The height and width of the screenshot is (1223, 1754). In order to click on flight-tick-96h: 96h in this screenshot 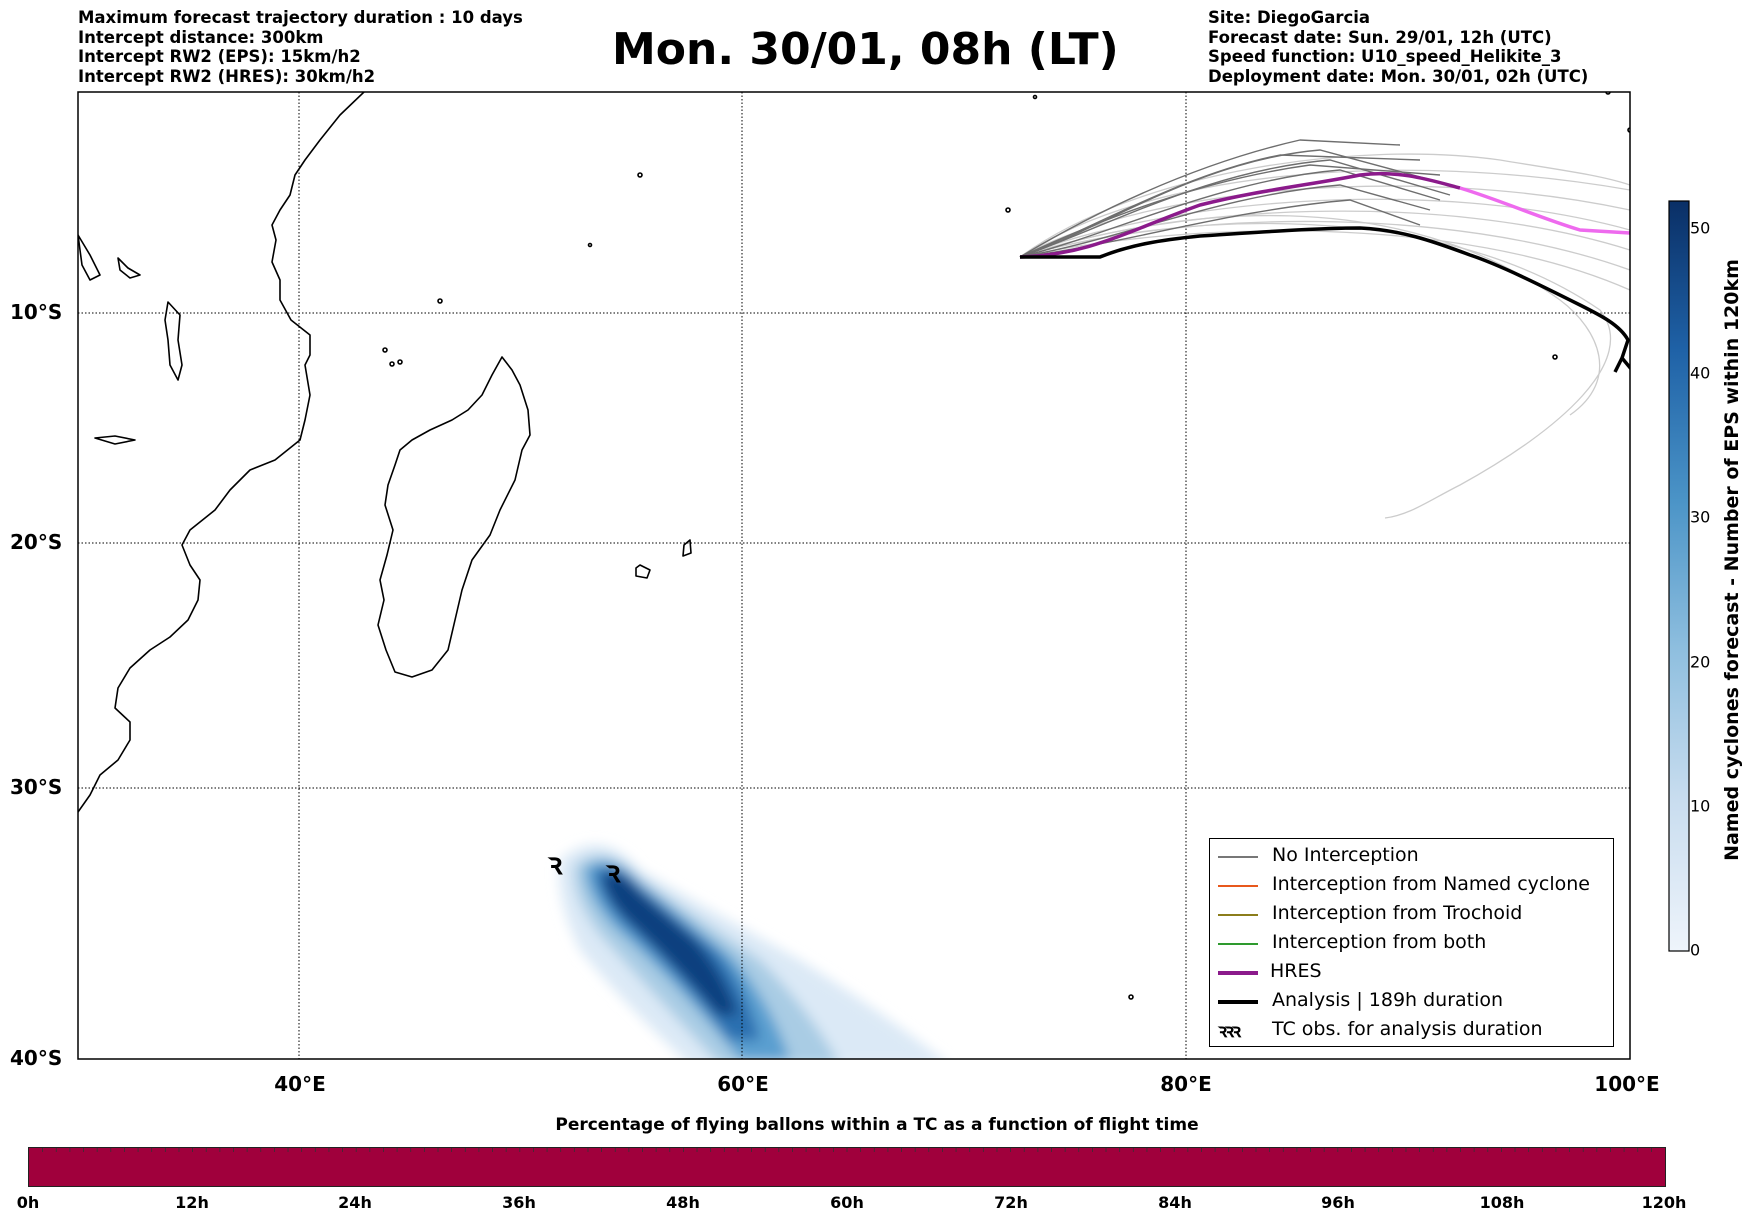, I will do `click(1338, 1202)`.